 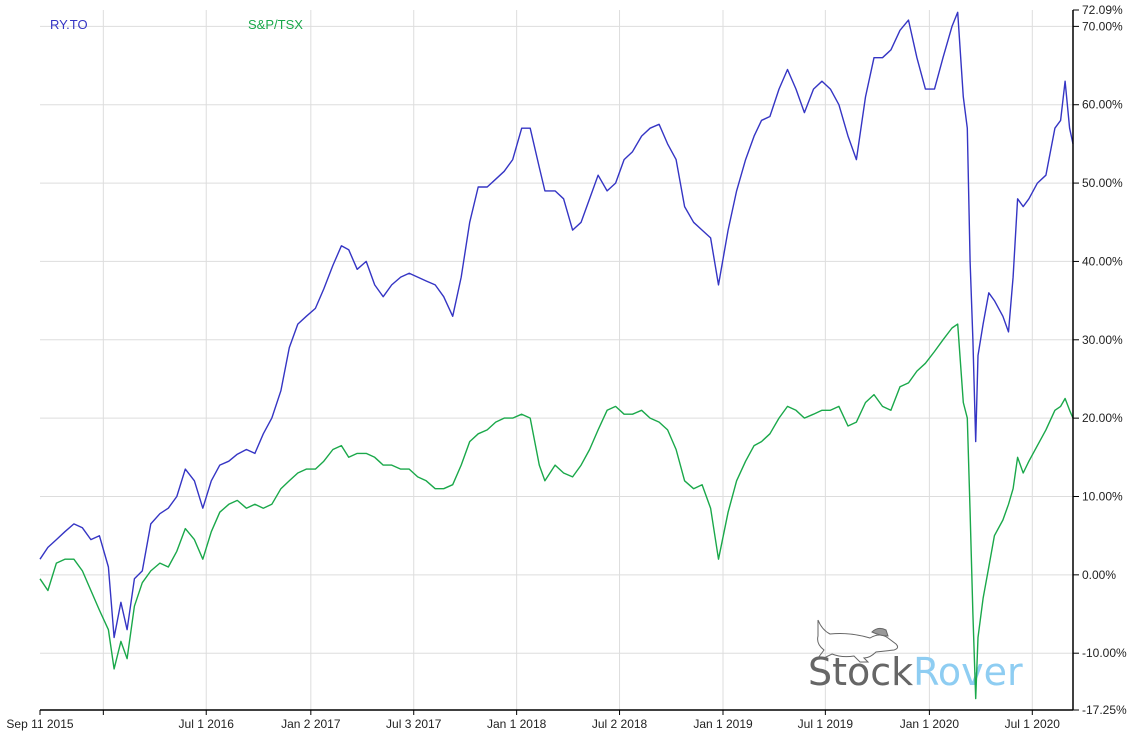 I want to click on watermark-stock: Stock, so click(x=860, y=672).